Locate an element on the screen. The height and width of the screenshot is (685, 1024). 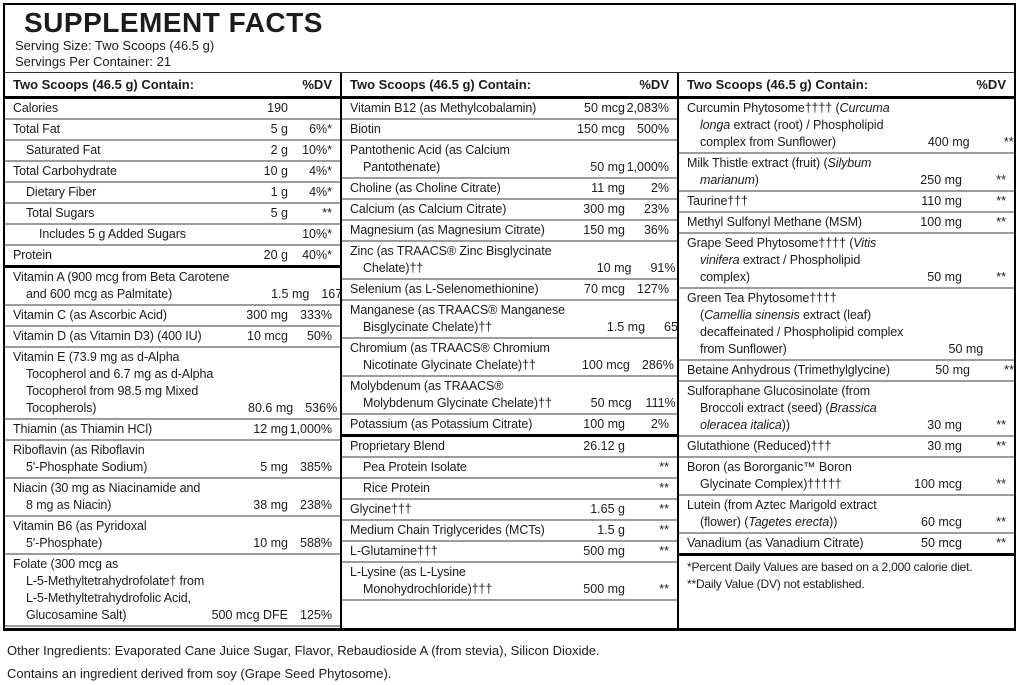
nutrient-name-line: vinifera extract / Phospholipid is located at coordinates (791, 260).